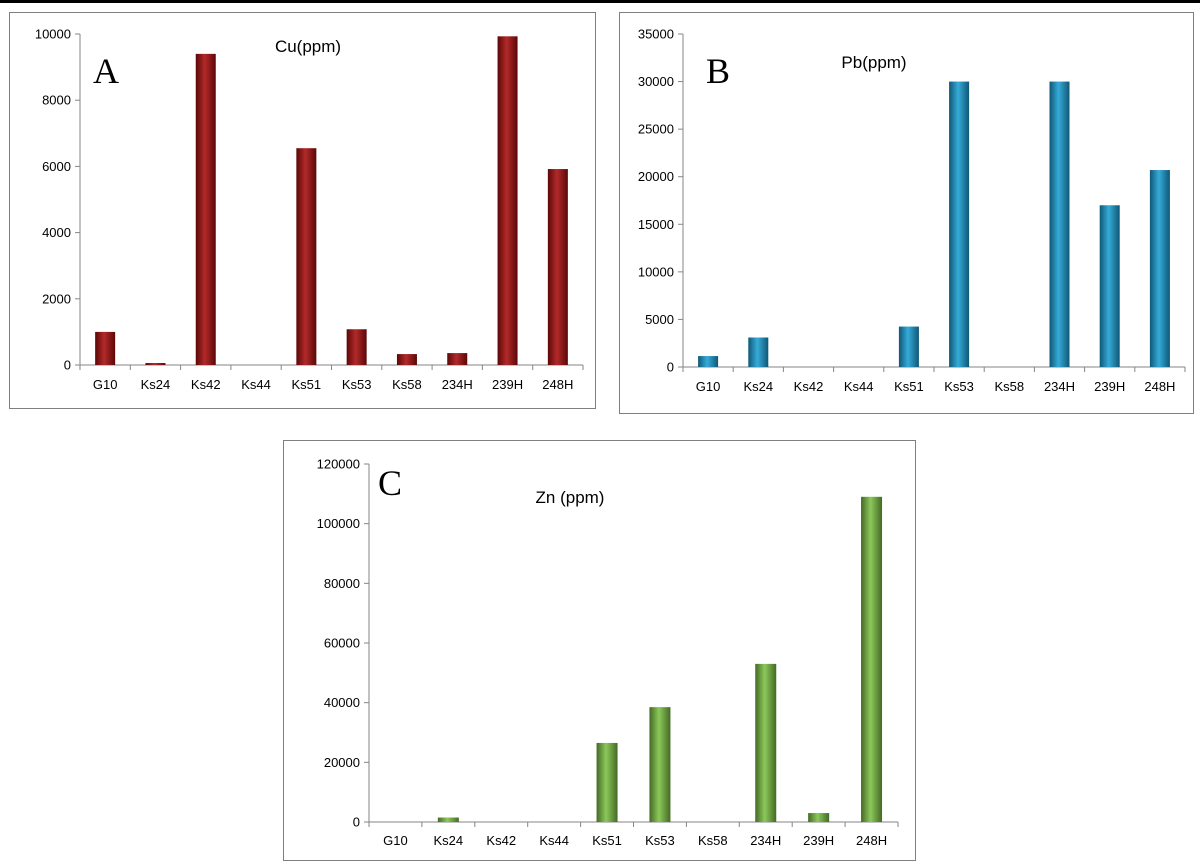 This screenshot has height=864, width=1200. What do you see at coordinates (718, 71) in the screenshot?
I see `panel-label: B` at bounding box center [718, 71].